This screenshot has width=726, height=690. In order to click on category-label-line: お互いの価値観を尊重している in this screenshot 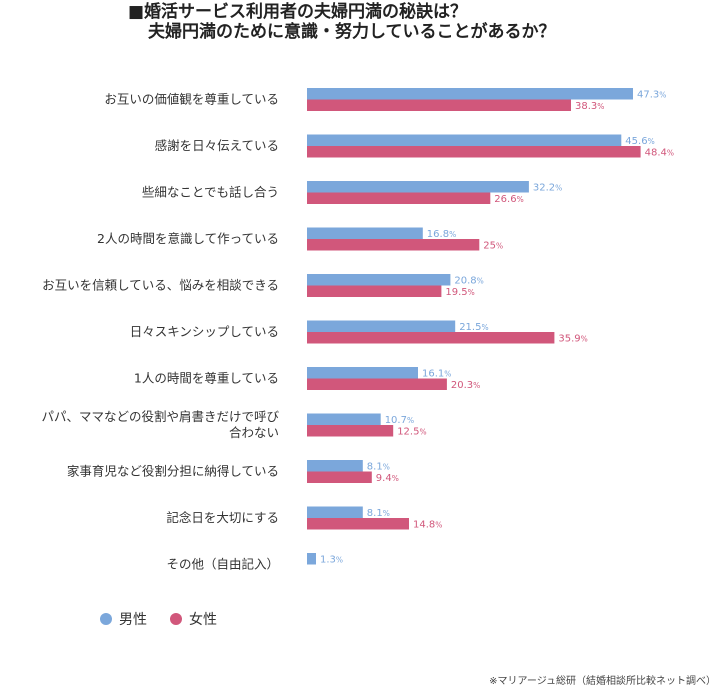, I will do `click(191, 99)`.